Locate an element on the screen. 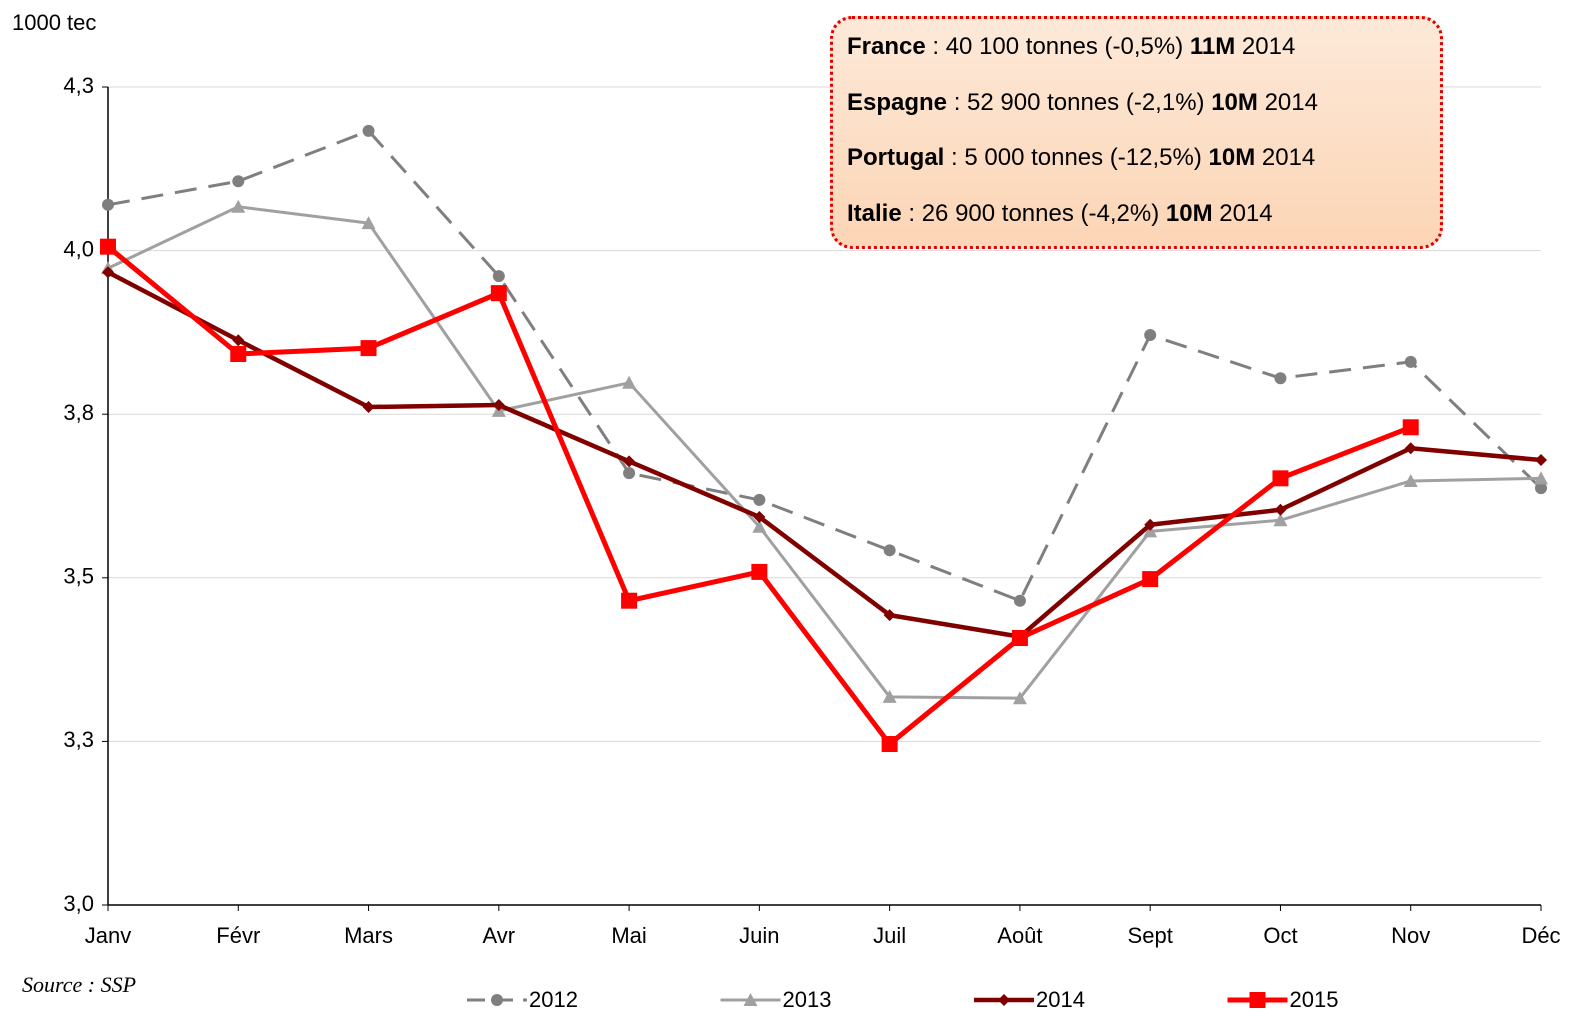 Image resolution: width=1584 pixels, height=1025 pixels. legend-label: 2013 is located at coordinates (807, 999).